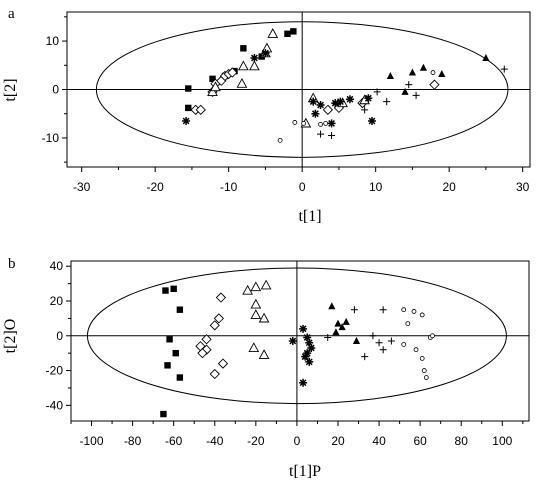 The image size is (542, 486). I want to click on x-tick-label: 10, so click(376, 187).